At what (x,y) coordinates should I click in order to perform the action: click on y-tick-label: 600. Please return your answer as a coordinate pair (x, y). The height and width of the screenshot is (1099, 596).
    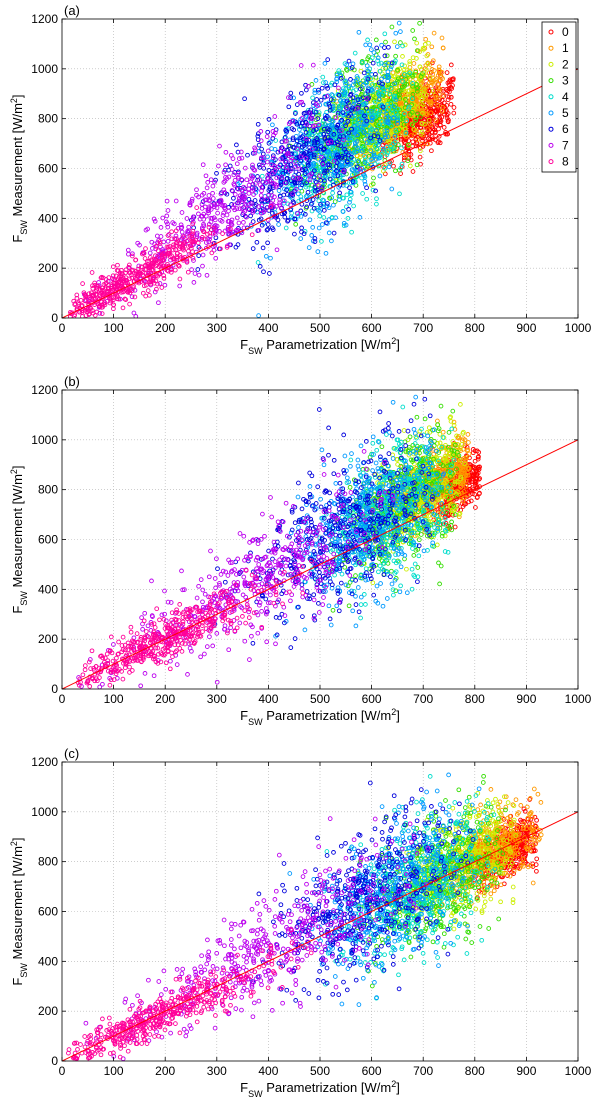
    Looking at the image, I should click on (48, 169).